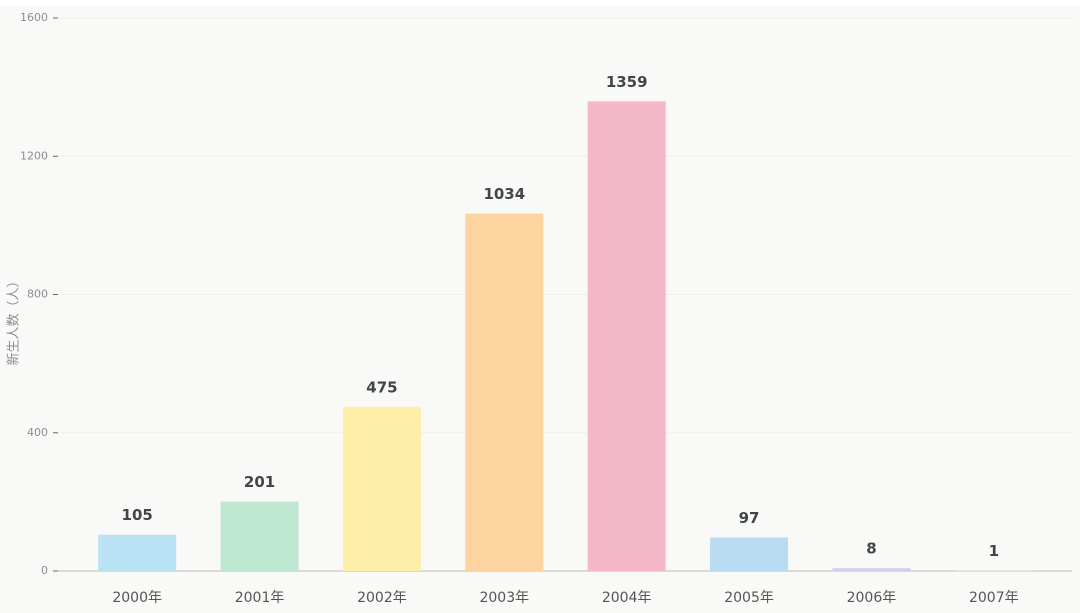  Describe the element at coordinates (627, 598) in the screenshot. I see `x-tick-label: 2004年` at that location.